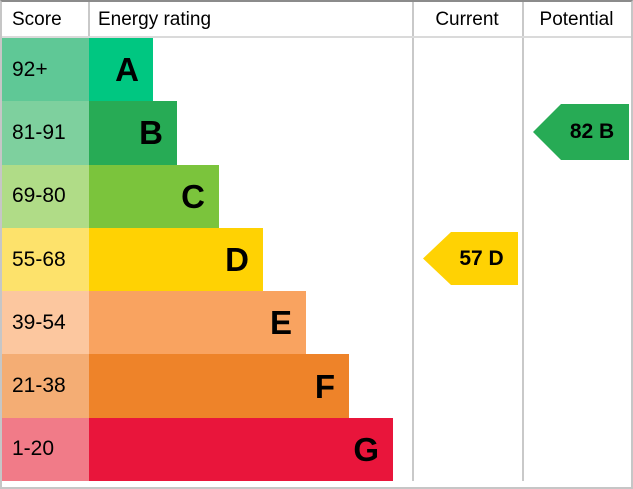 This screenshot has width=633, height=489. Describe the element at coordinates (154, 196) in the screenshot. I see `energy-bar-c: C` at that location.